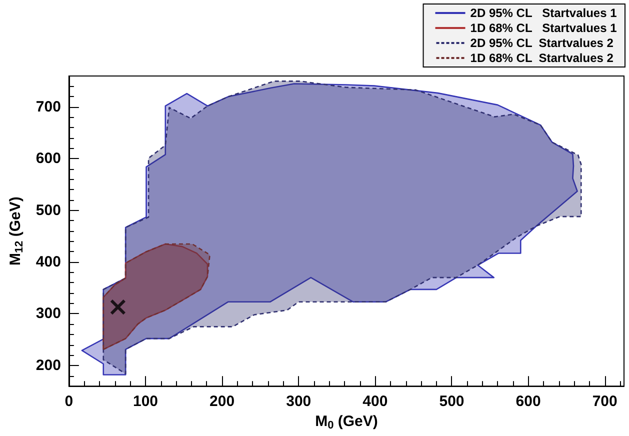 The width and height of the screenshot is (629, 436). What do you see at coordinates (145, 401) in the screenshot?
I see `x-tick-label: 100` at bounding box center [145, 401].